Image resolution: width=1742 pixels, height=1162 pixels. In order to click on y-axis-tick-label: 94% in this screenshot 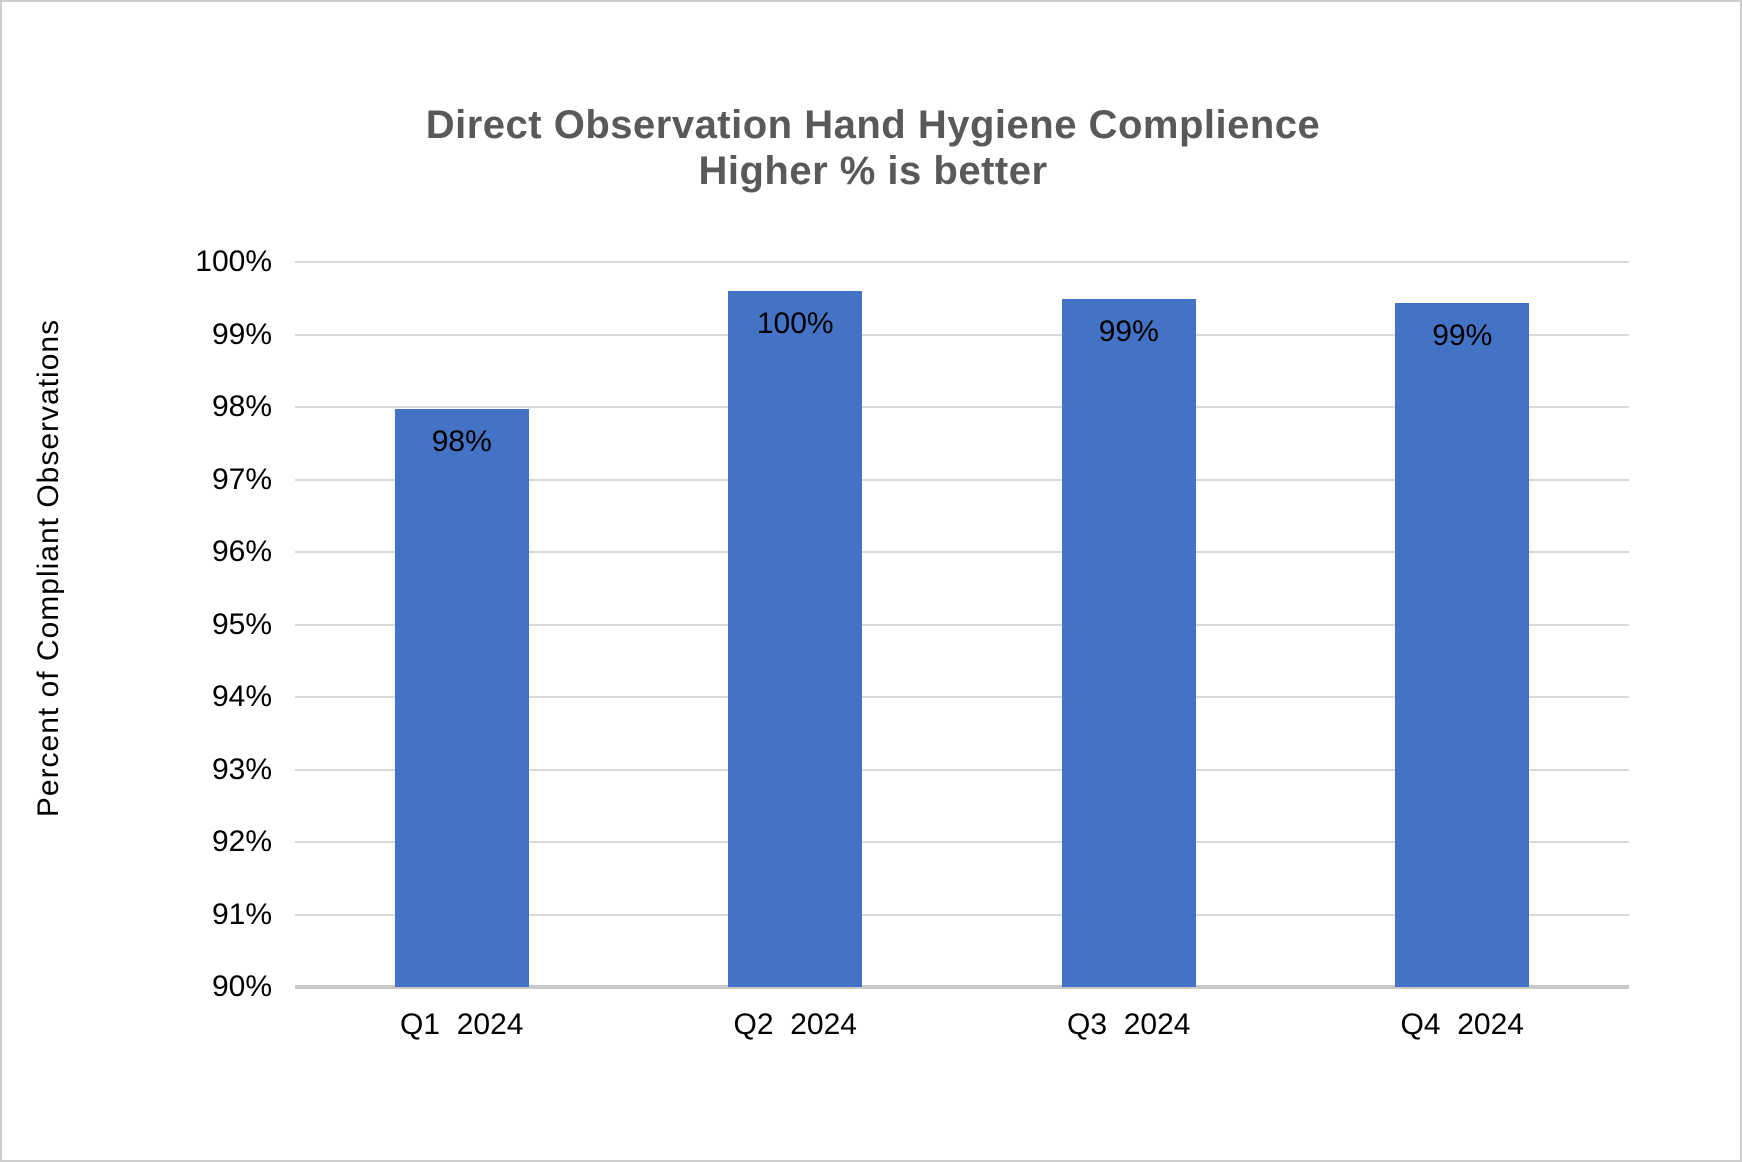, I will do `click(241, 696)`.